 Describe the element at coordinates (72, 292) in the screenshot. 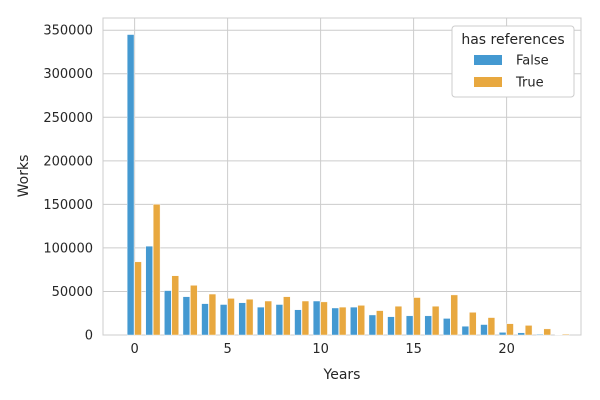

I see `y-tick-label: 50000` at that location.